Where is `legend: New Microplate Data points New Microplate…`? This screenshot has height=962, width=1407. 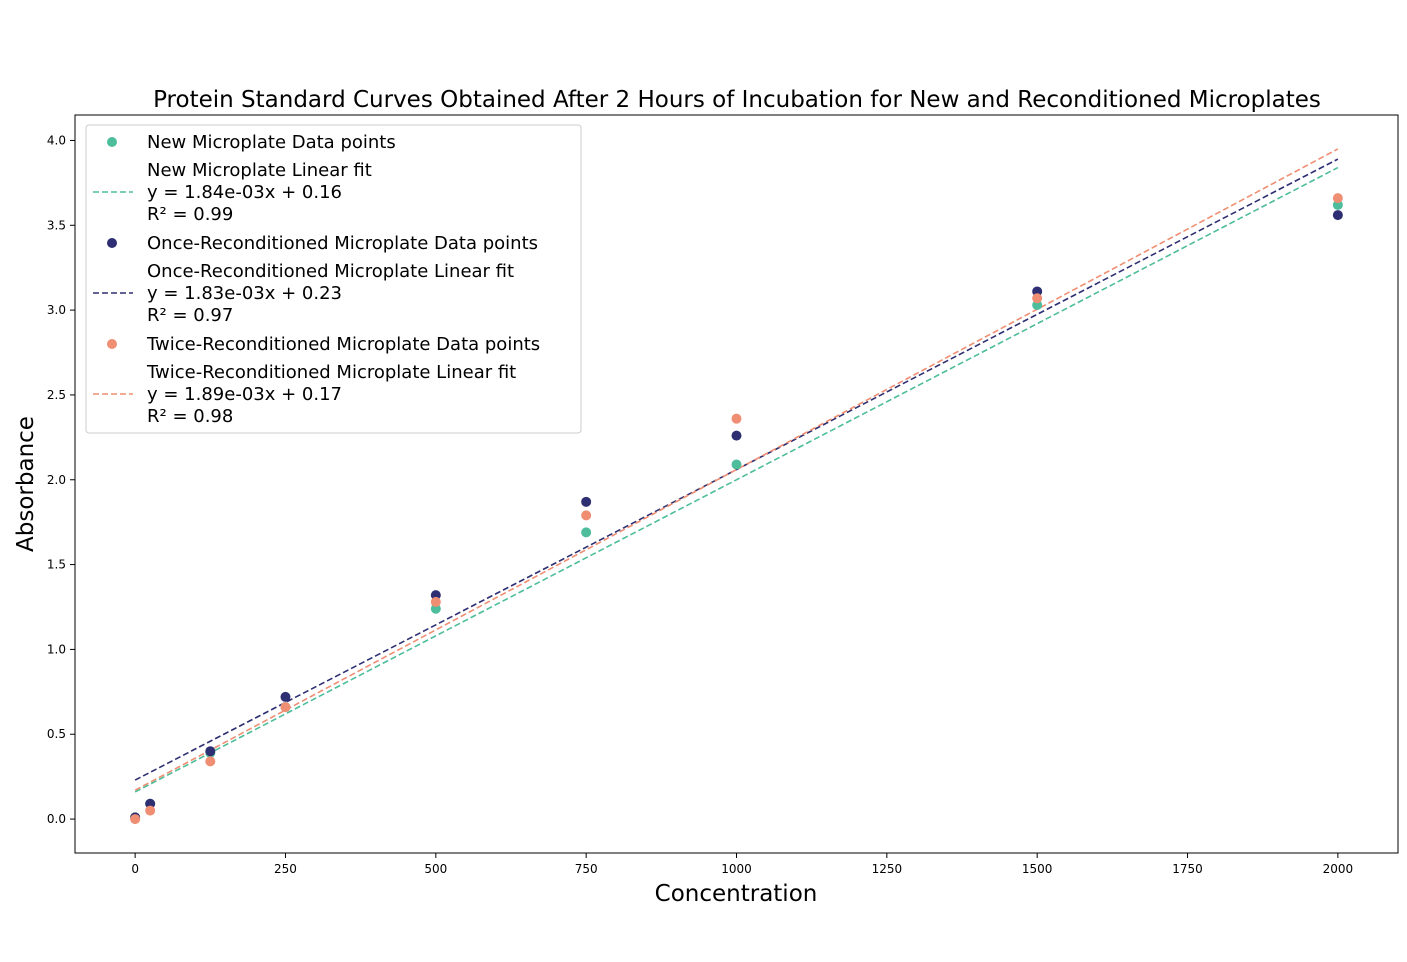
legend: New Microplate Data points New Microplate… is located at coordinates (333, 279).